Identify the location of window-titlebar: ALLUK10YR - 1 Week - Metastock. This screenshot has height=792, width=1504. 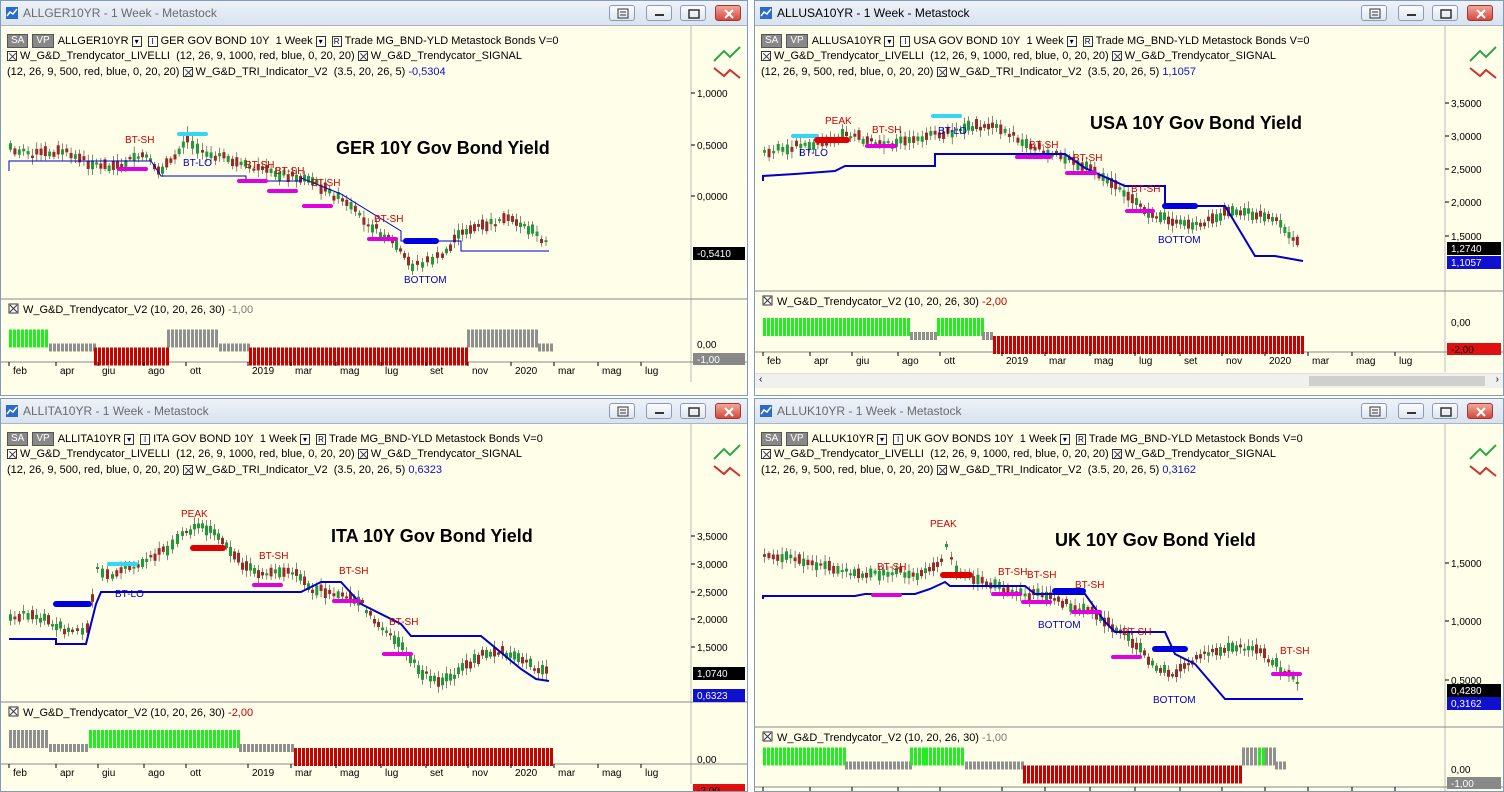
(1129, 411).